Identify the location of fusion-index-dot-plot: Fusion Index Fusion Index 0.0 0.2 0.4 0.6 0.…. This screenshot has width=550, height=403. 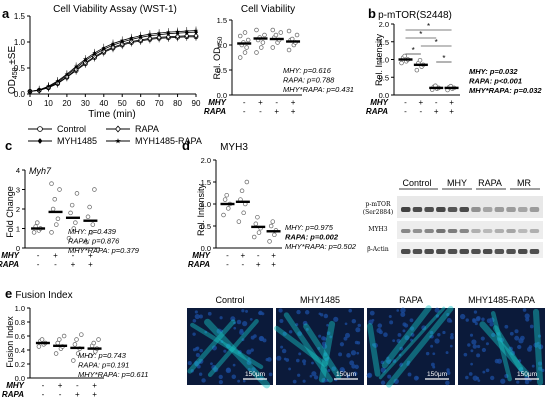
(75, 344).